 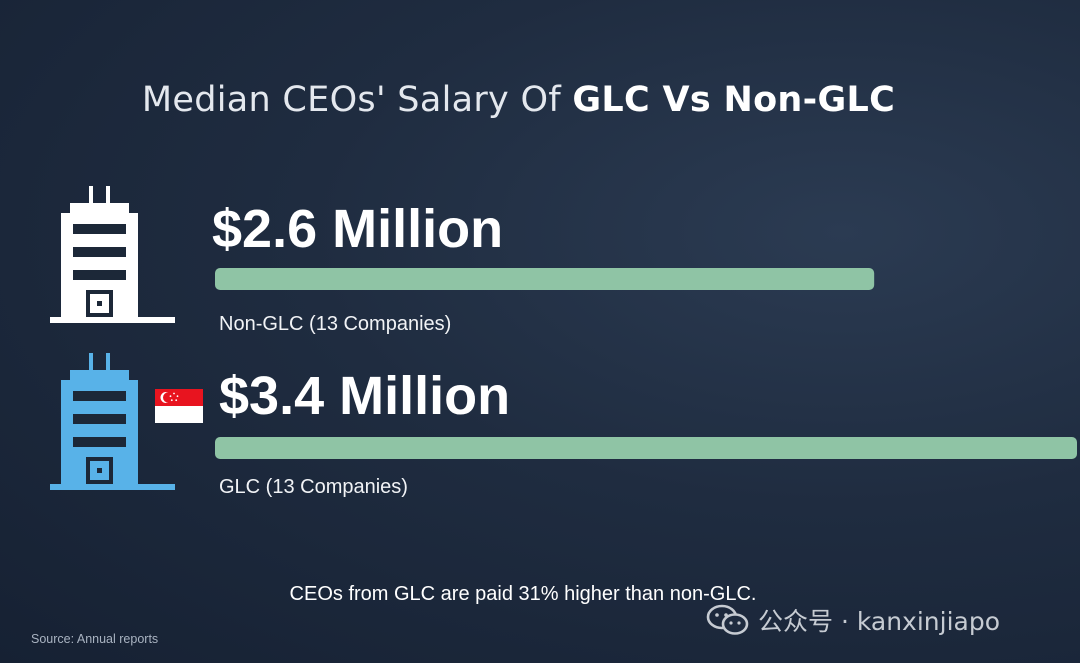 What do you see at coordinates (357, 229) in the screenshot?
I see `bar-value-label: $2.6 Million` at bounding box center [357, 229].